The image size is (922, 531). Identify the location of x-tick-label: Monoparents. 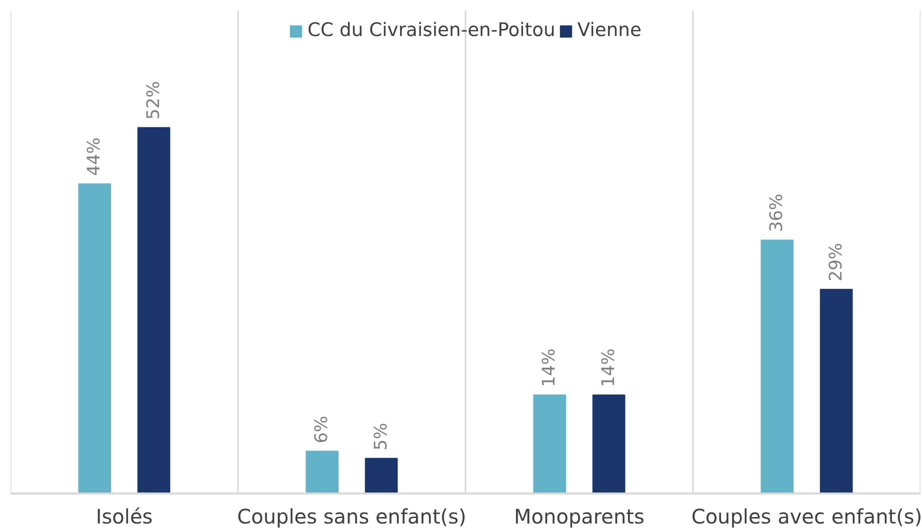
(579, 516).